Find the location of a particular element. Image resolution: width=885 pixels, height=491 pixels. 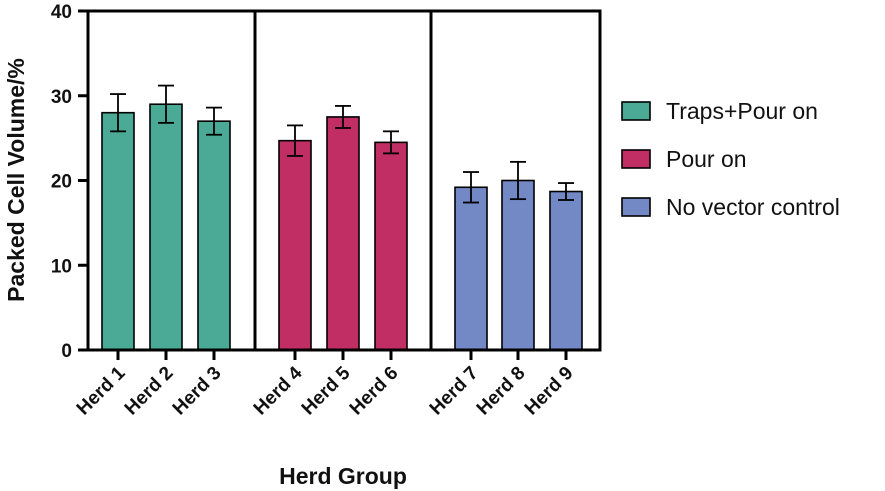

x-tick-label-herd-9: Herd 9 is located at coordinates (549, 391).